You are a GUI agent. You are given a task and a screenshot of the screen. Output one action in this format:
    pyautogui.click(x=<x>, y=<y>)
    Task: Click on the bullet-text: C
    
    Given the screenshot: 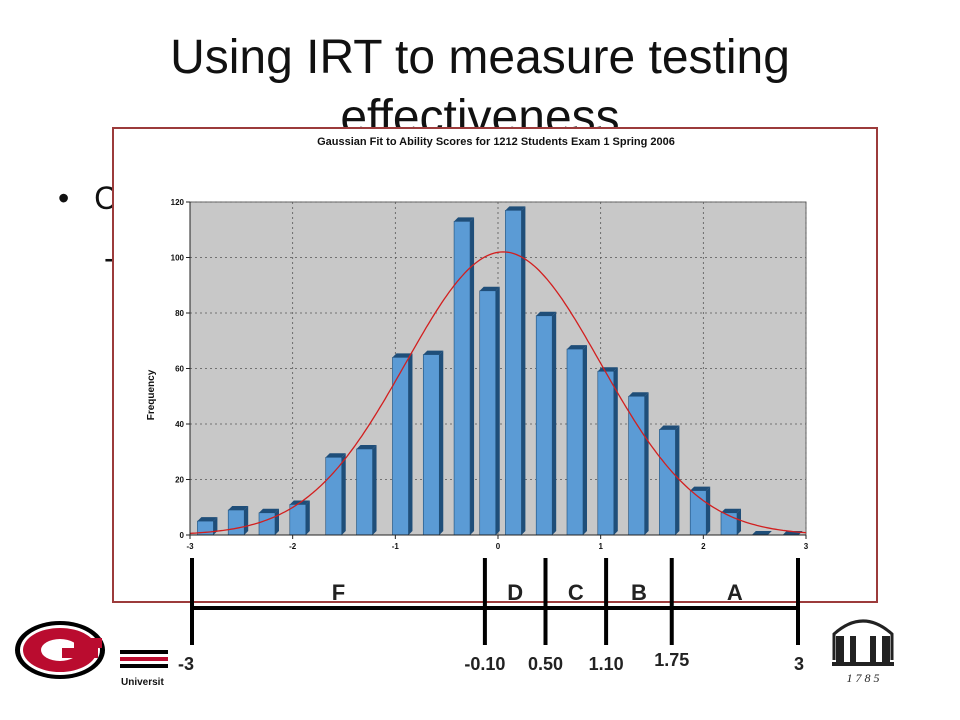 What is the action you would take?
    pyautogui.click(x=106, y=198)
    